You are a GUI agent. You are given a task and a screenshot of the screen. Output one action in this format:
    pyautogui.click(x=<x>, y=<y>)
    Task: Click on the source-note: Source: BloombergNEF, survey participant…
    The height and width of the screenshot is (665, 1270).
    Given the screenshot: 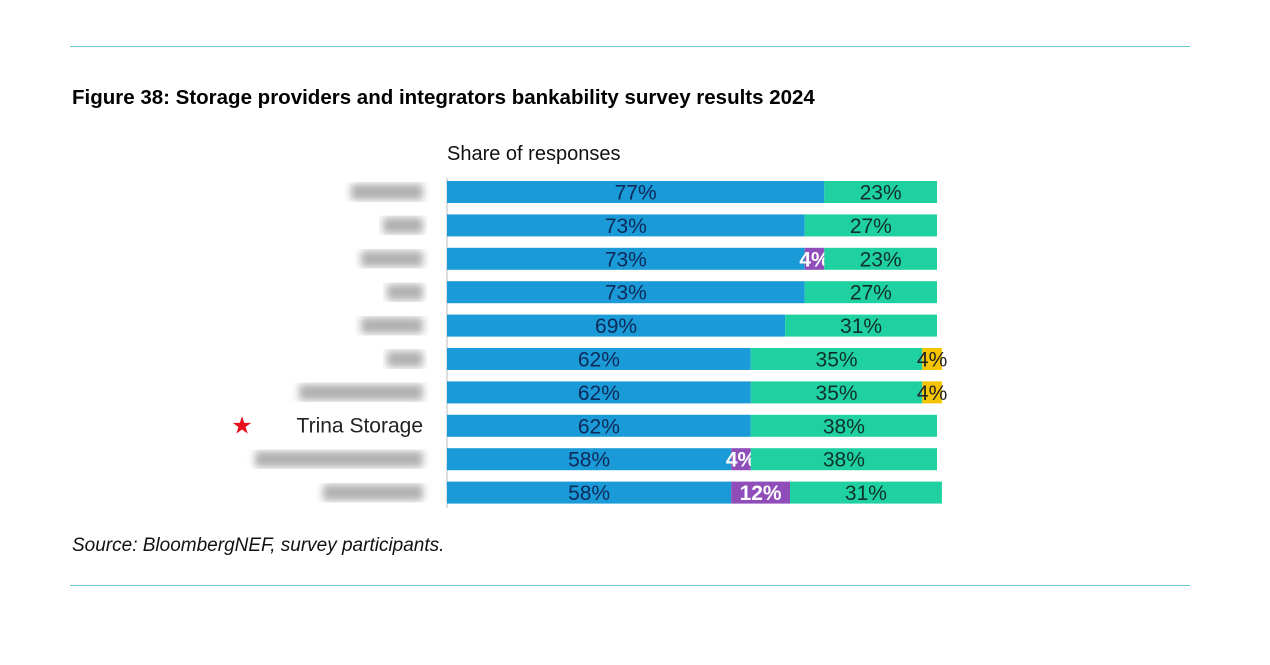 What is the action you would take?
    pyautogui.click(x=258, y=545)
    